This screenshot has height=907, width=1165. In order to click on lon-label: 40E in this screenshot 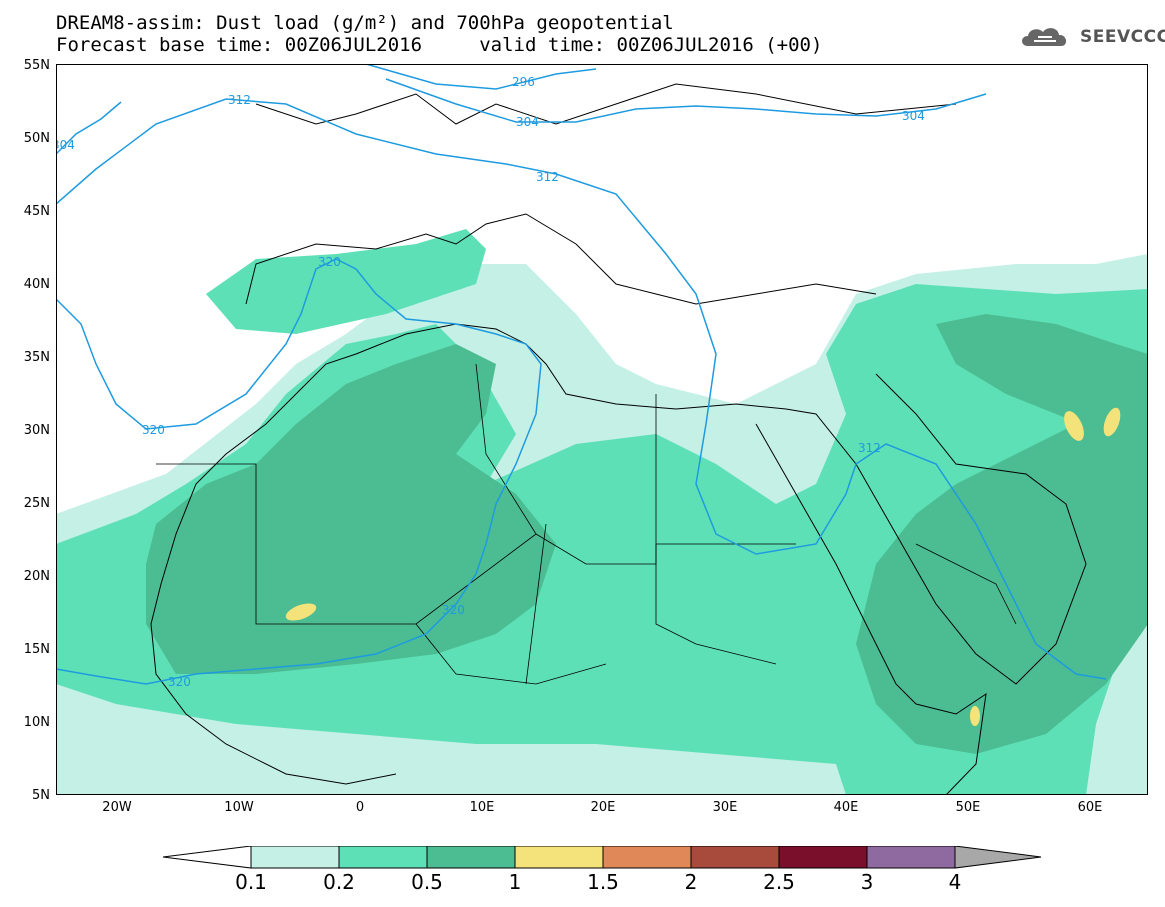, I will do `click(846, 807)`.